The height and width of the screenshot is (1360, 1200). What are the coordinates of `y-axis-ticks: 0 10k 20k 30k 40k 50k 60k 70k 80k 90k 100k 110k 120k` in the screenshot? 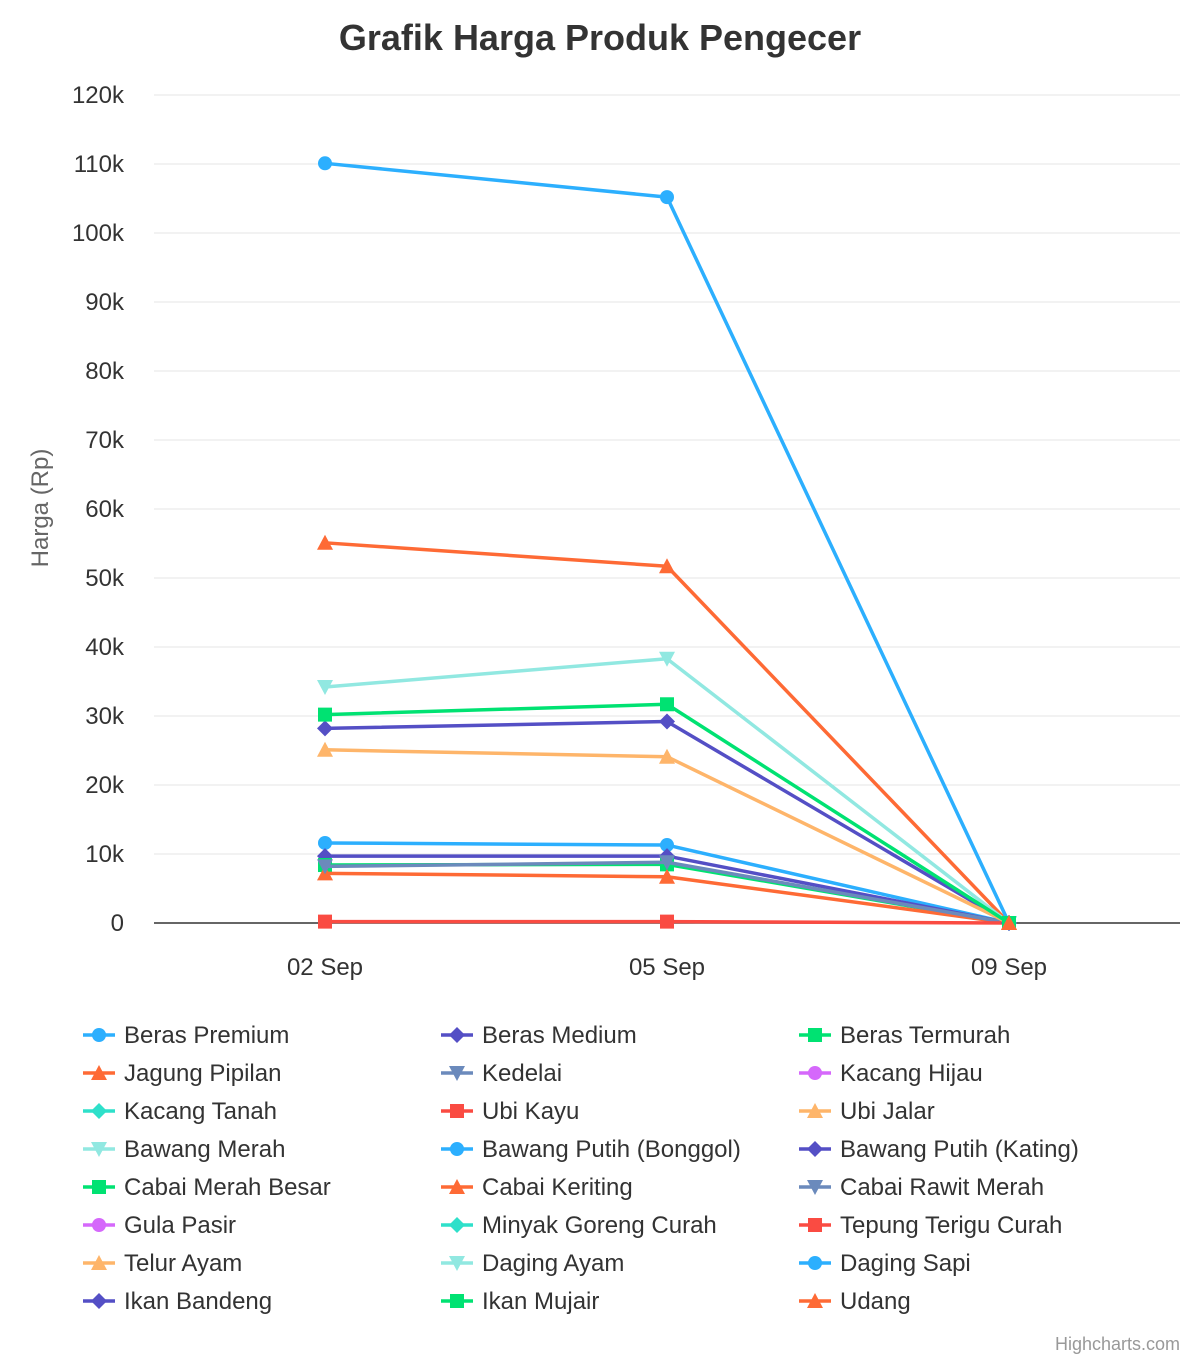 It's located at (98, 509).